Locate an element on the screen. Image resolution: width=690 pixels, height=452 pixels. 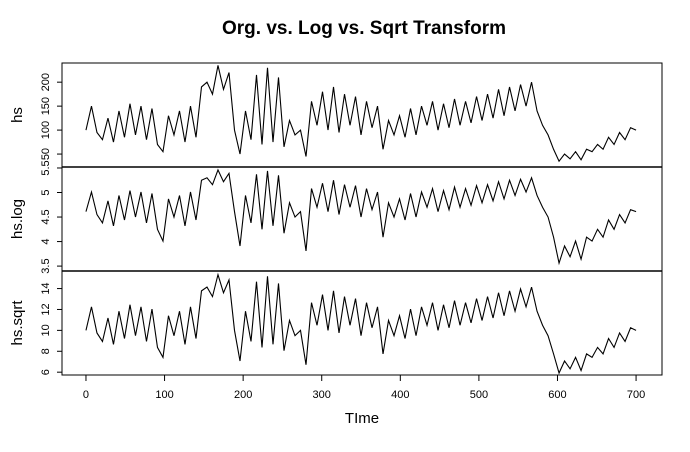
x-tick-label: 500 is located at coordinates (479, 395).